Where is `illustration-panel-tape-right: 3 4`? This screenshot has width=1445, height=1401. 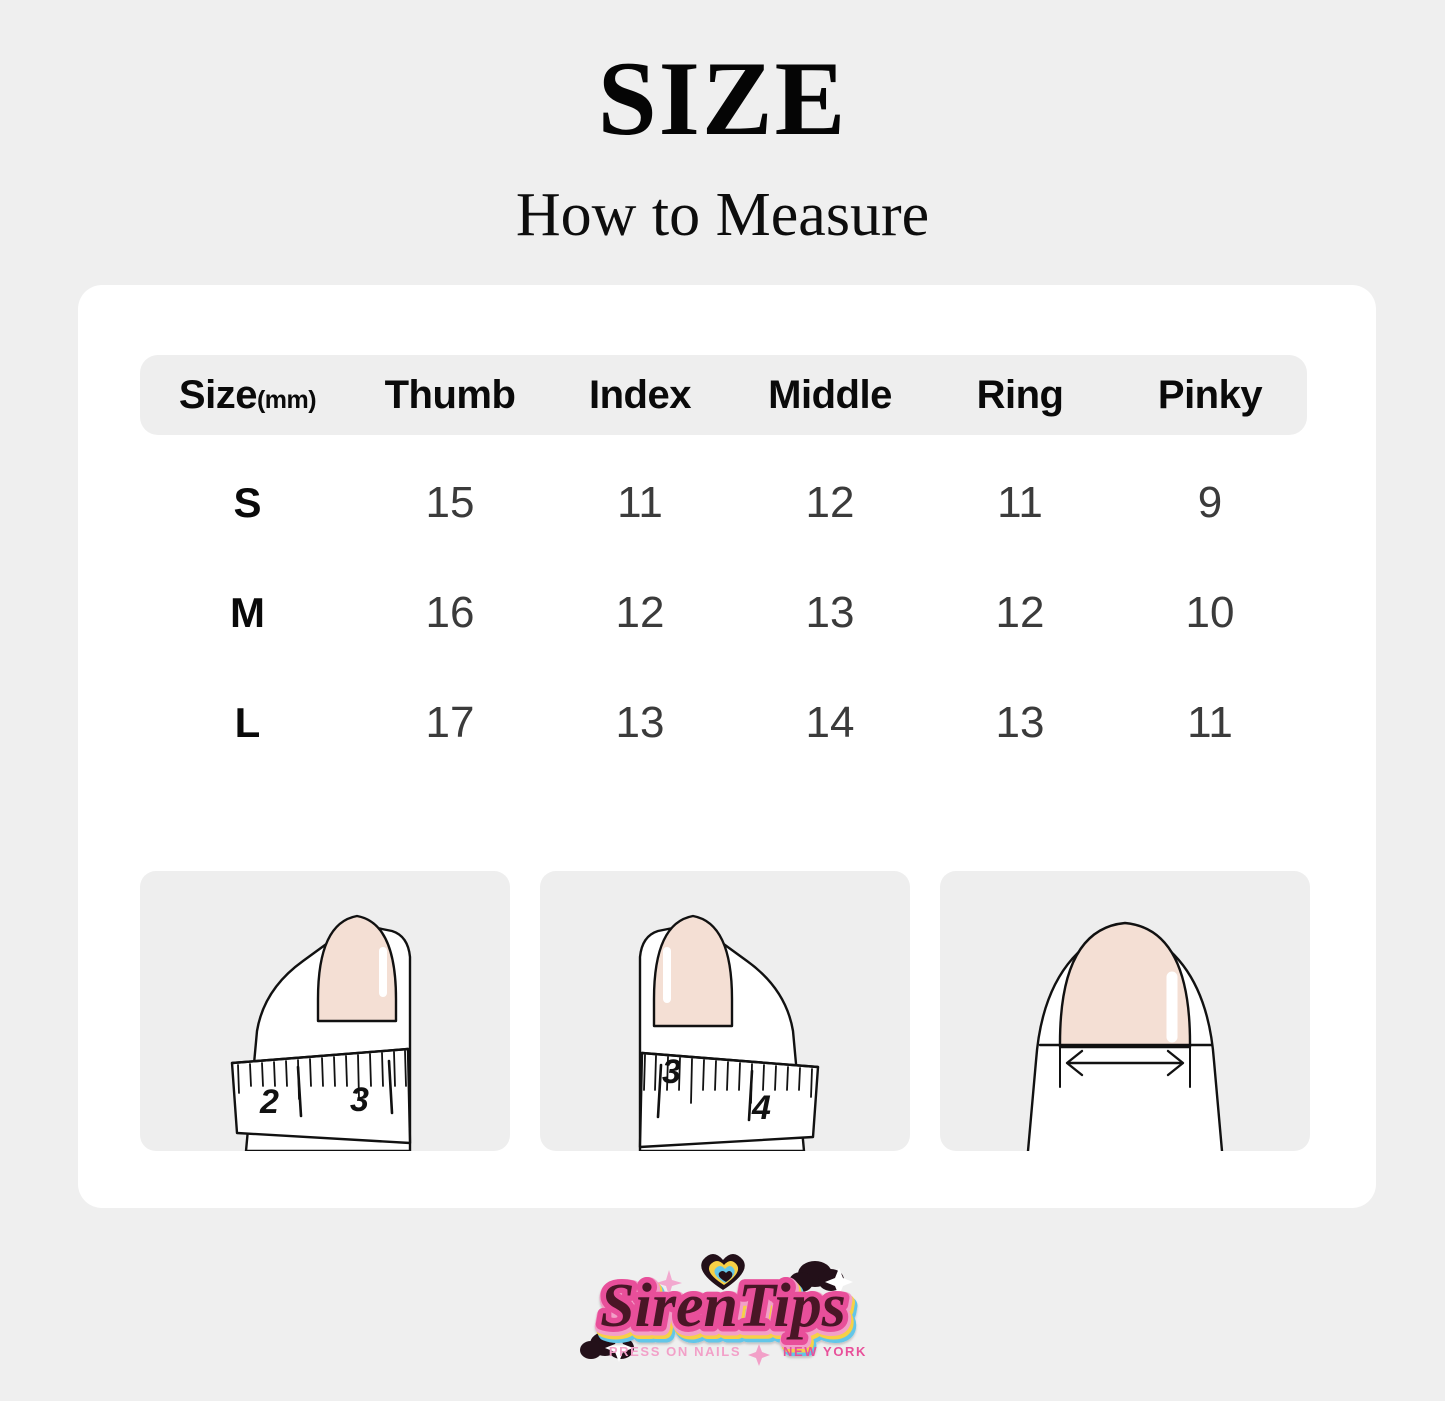 illustration-panel-tape-right: 3 4 is located at coordinates (725, 1011).